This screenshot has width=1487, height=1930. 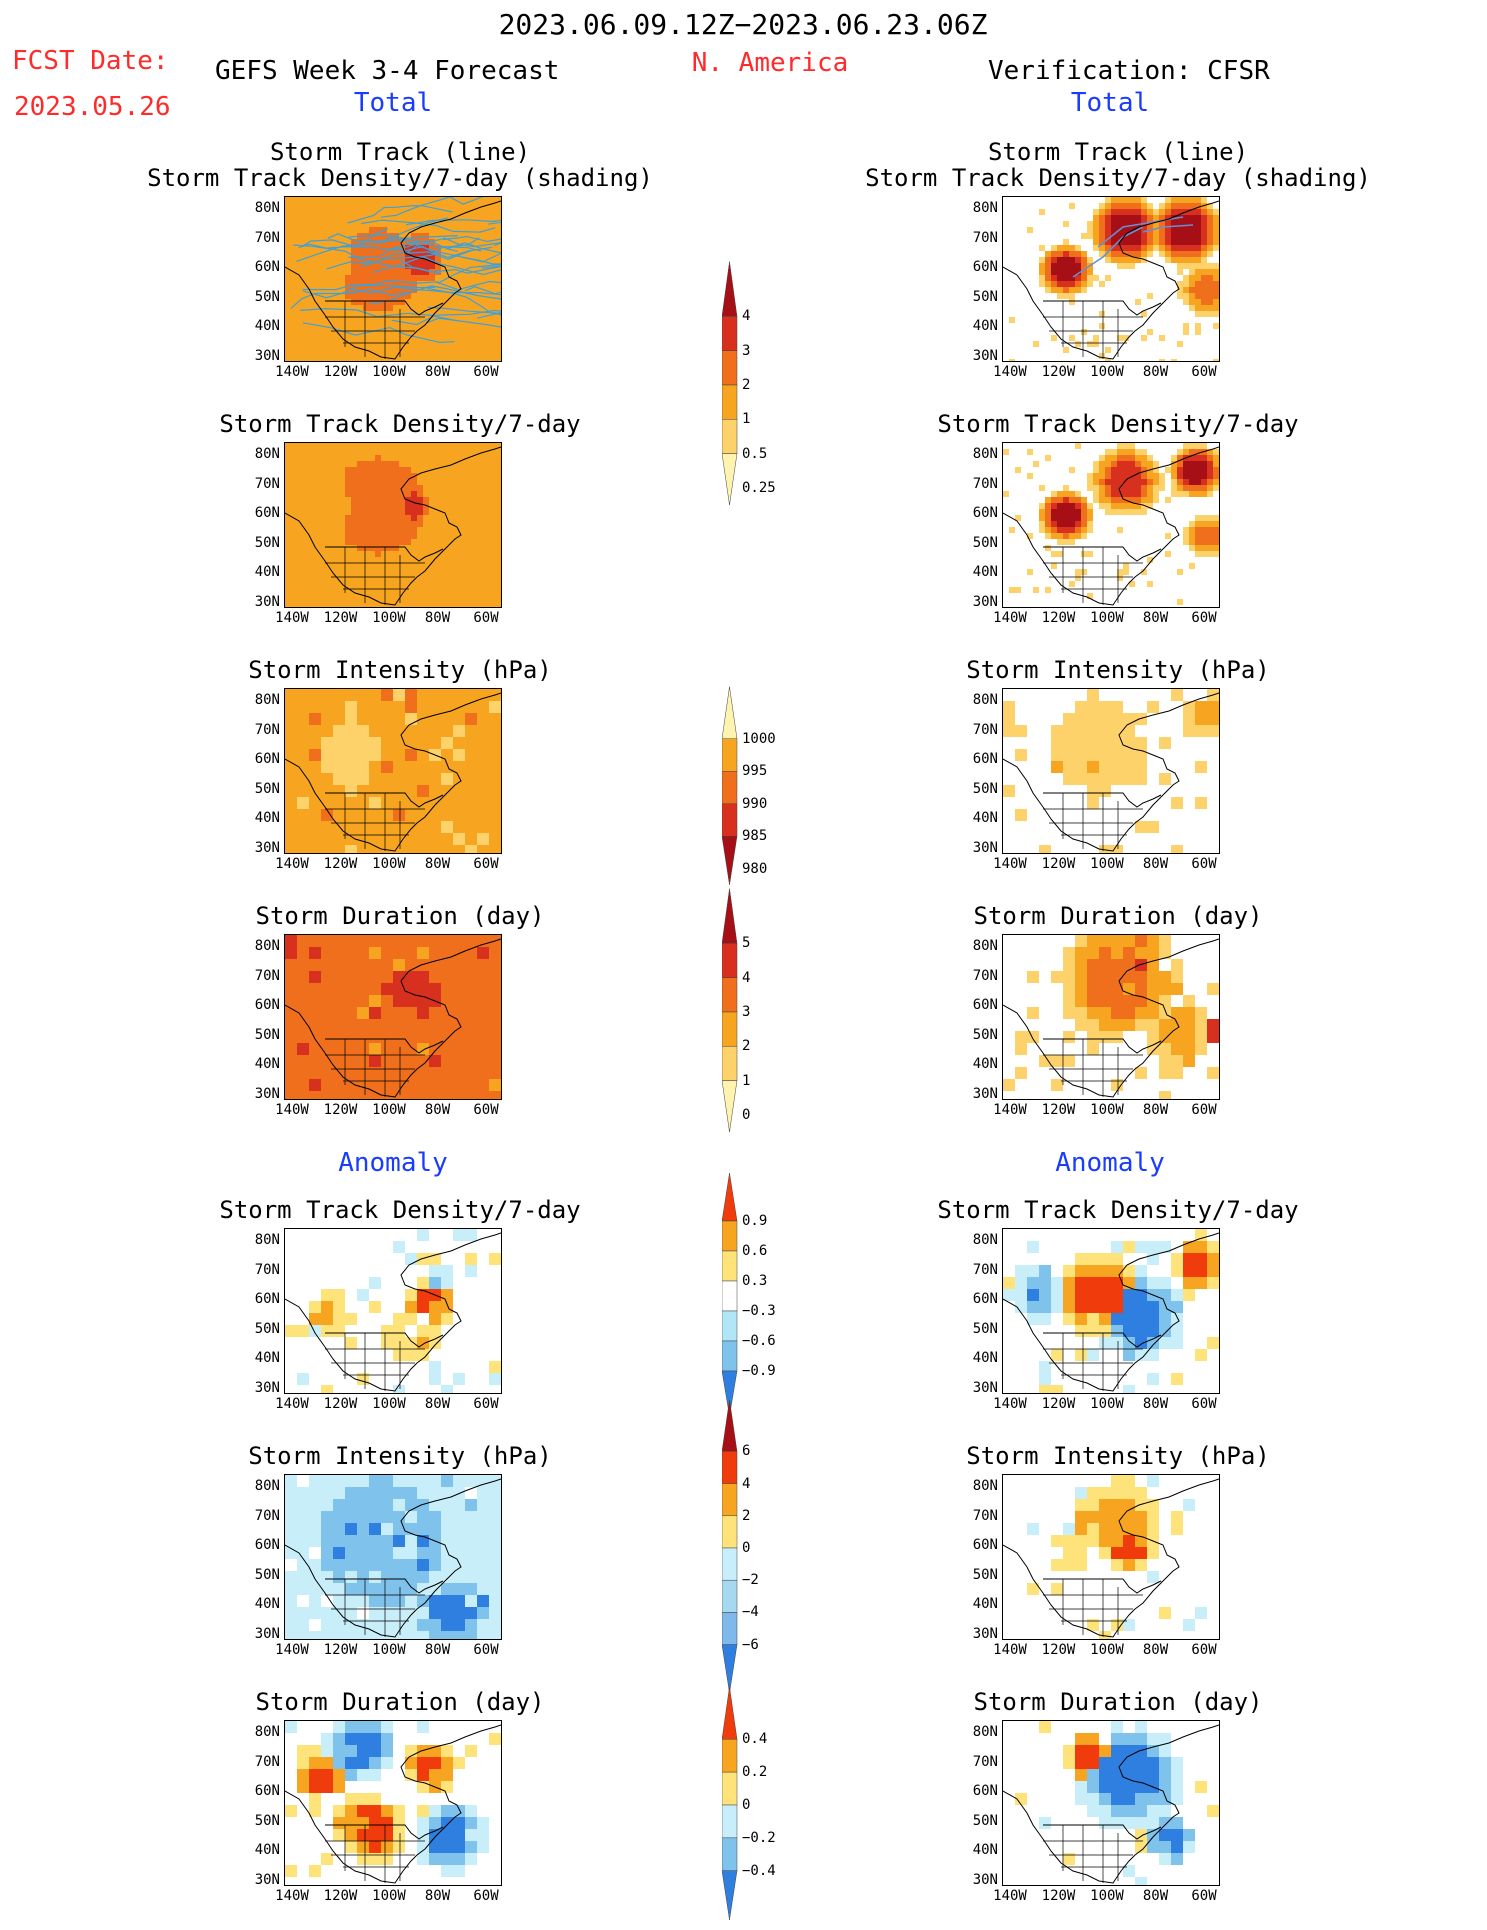 What do you see at coordinates (292, 618) in the screenshot?
I see `lon-tick-label: 140W` at bounding box center [292, 618].